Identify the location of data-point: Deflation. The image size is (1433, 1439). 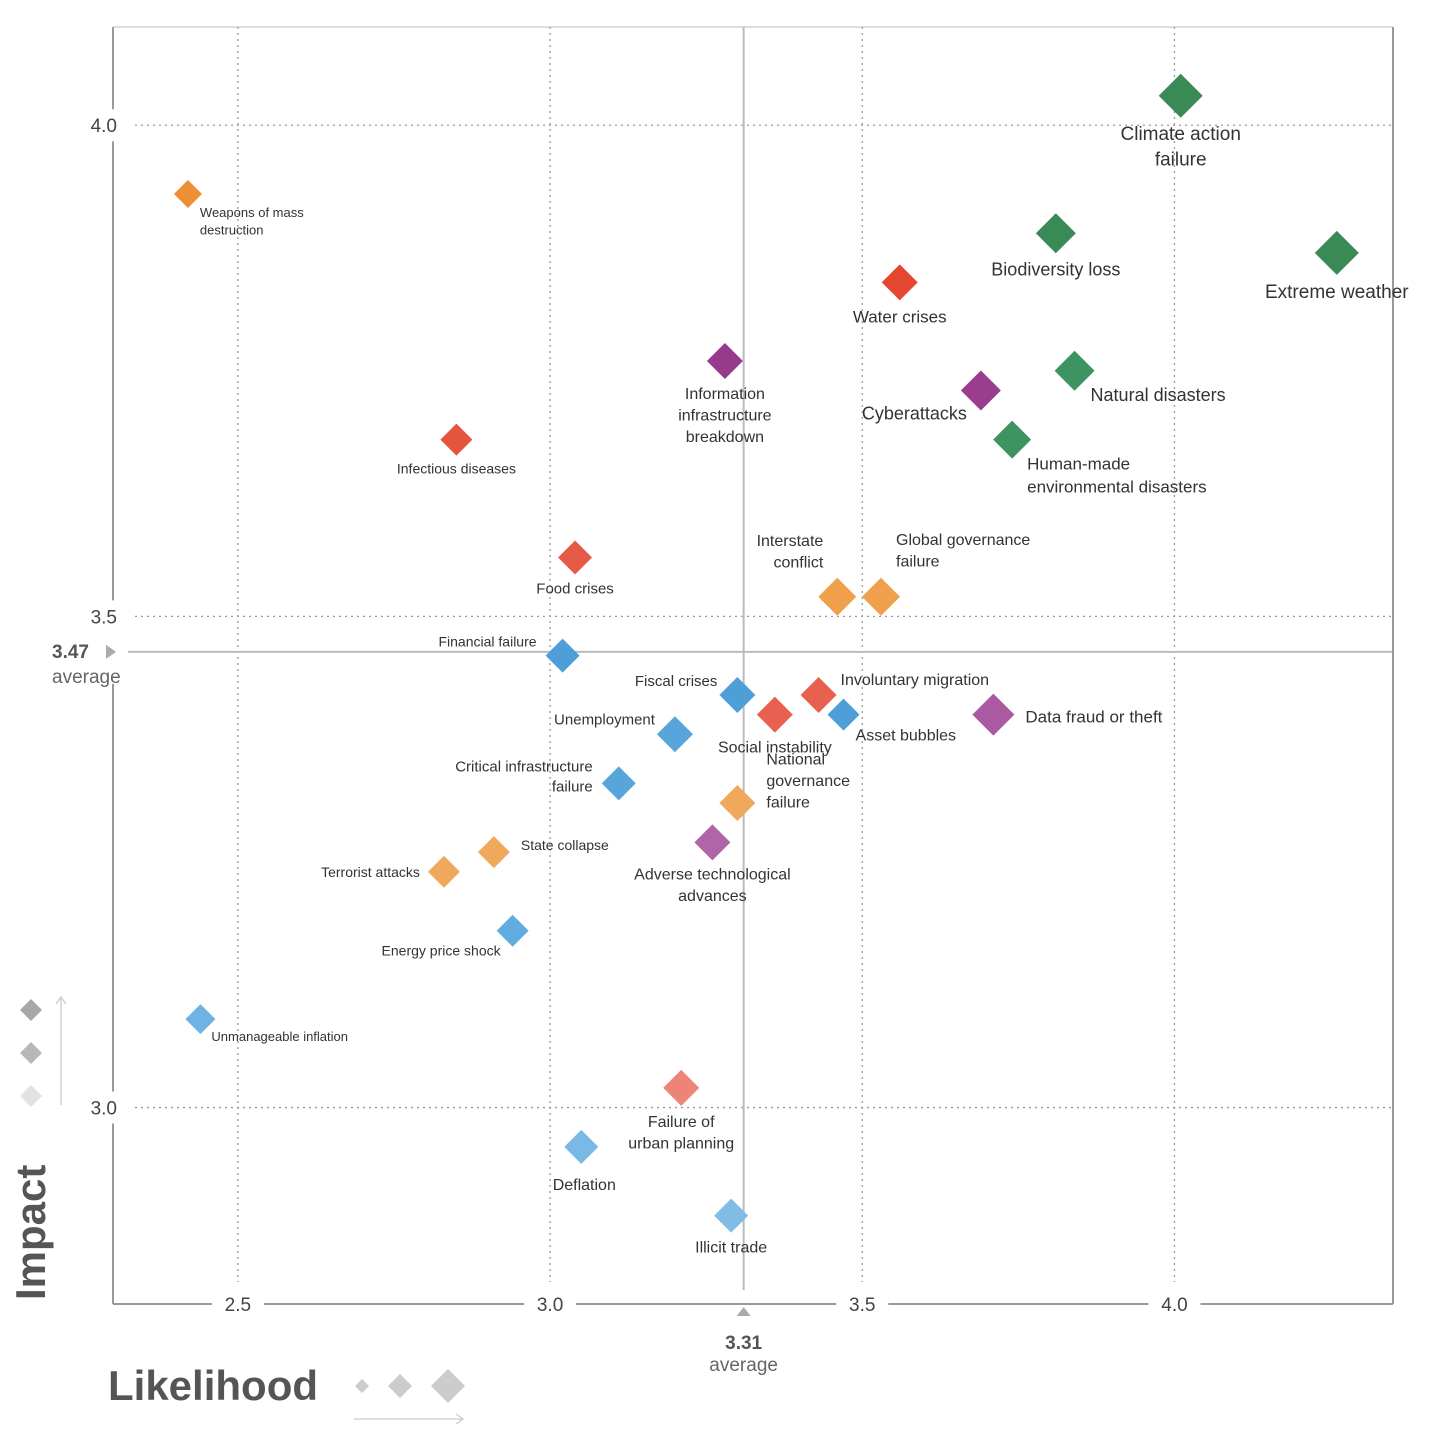
(584, 1161).